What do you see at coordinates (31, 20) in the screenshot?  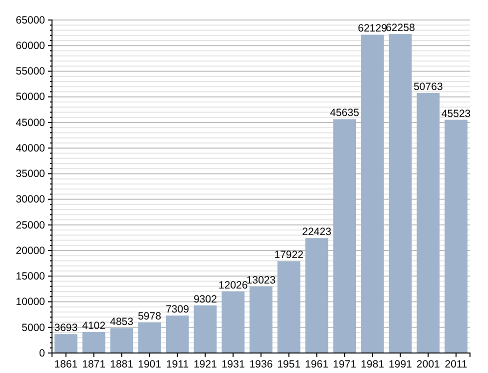 I see `y-tick-label: 65000` at bounding box center [31, 20].